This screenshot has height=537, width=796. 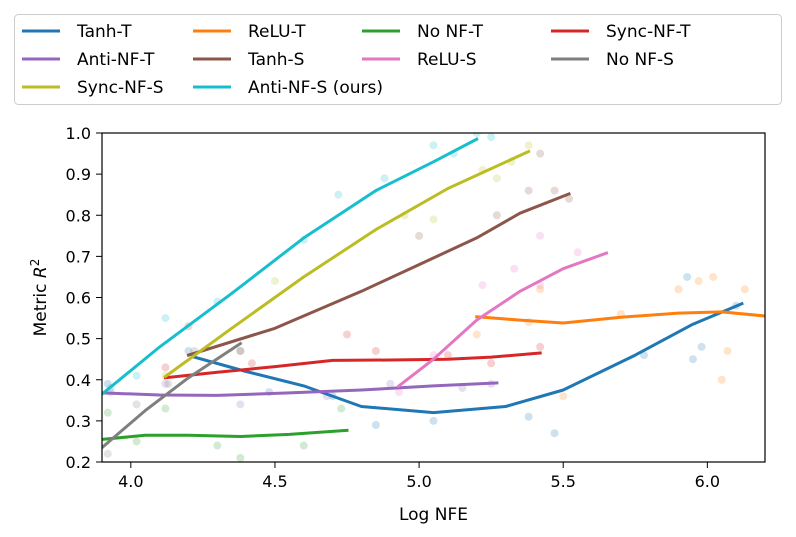 I want to click on legend-label-7: ReLU-S, so click(x=447, y=60).